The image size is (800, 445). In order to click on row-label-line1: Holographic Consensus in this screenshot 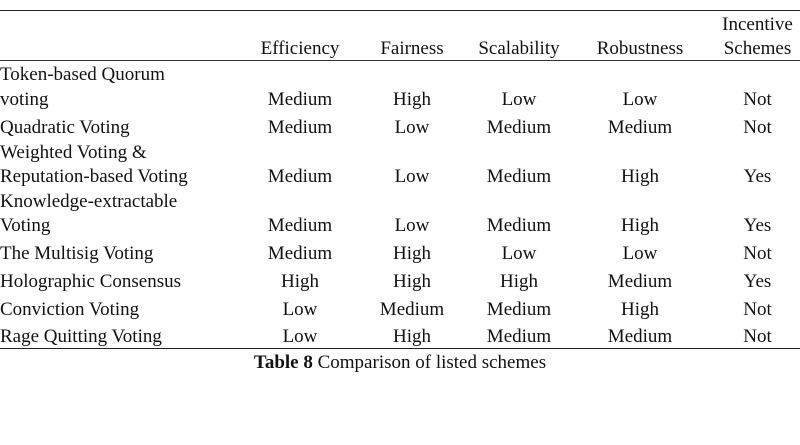, I will do `click(91, 281)`.